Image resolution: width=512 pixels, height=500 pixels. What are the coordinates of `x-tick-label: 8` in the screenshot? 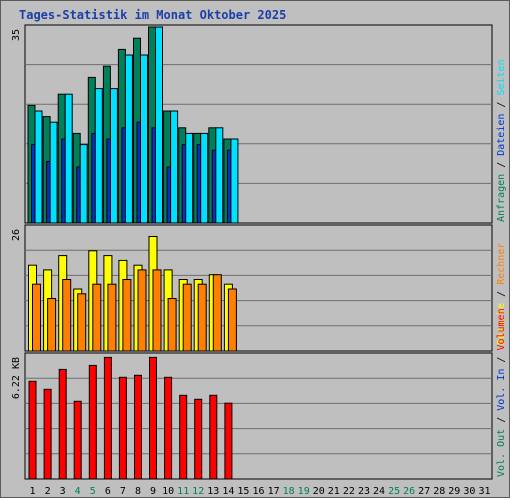 It's located at (138, 491).